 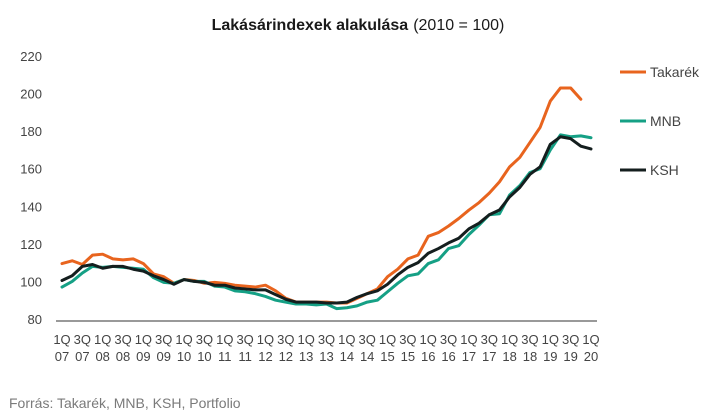 What do you see at coordinates (675, 72) in the screenshot?
I see `legend-label: Takarék` at bounding box center [675, 72].